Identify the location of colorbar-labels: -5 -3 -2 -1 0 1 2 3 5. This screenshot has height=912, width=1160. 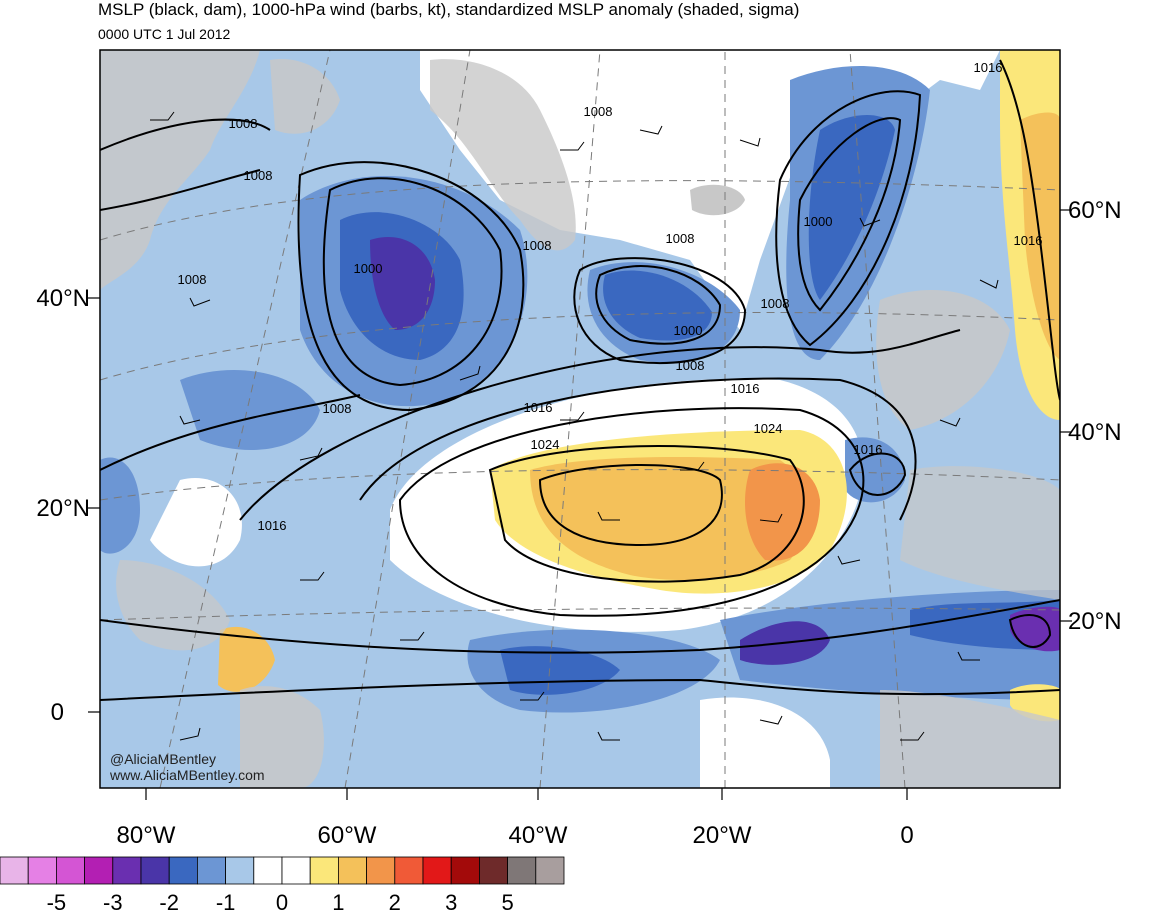
(280, 901).